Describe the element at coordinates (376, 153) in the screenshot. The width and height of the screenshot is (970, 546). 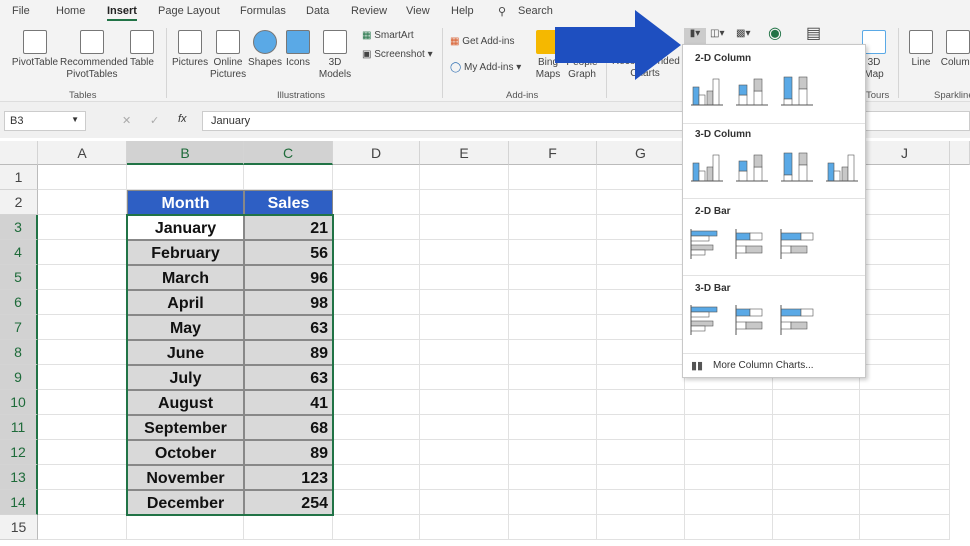
I see `column-header-D: D` at that location.